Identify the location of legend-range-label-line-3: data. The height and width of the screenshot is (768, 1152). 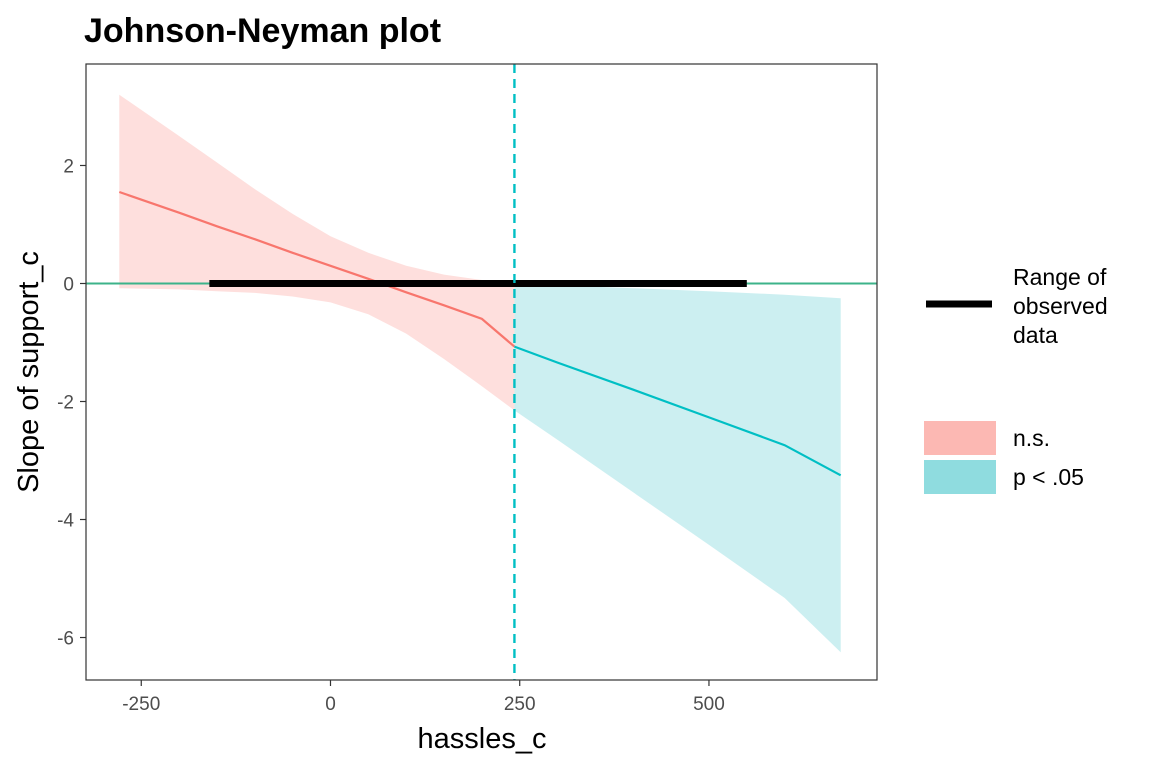
(1035, 335).